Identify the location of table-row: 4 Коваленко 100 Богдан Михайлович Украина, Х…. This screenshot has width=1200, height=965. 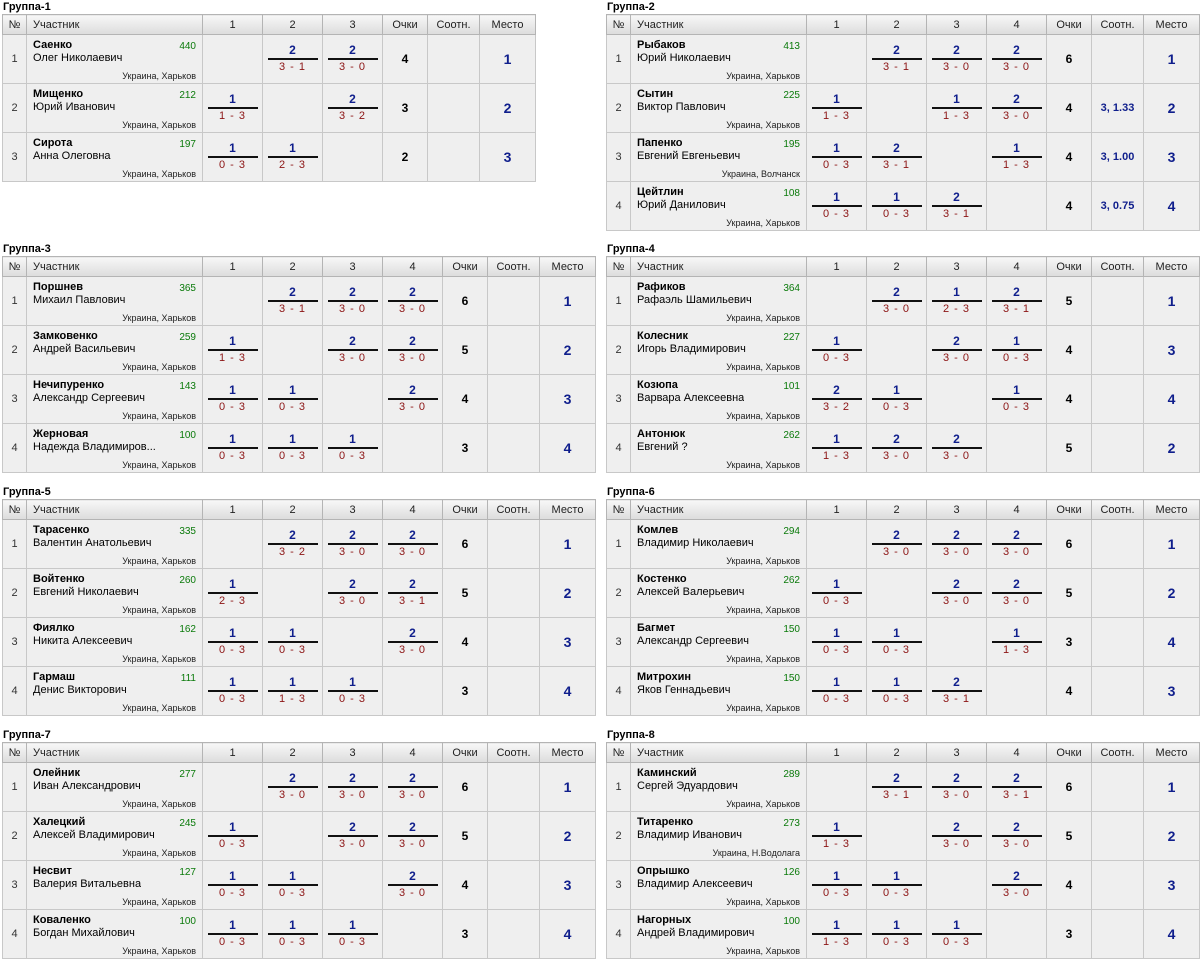
(299, 934).